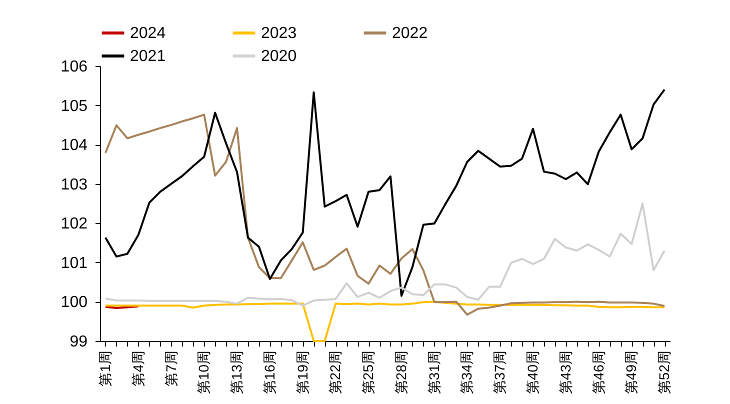  I want to click on y-tick-label: 106, so click(74, 67).